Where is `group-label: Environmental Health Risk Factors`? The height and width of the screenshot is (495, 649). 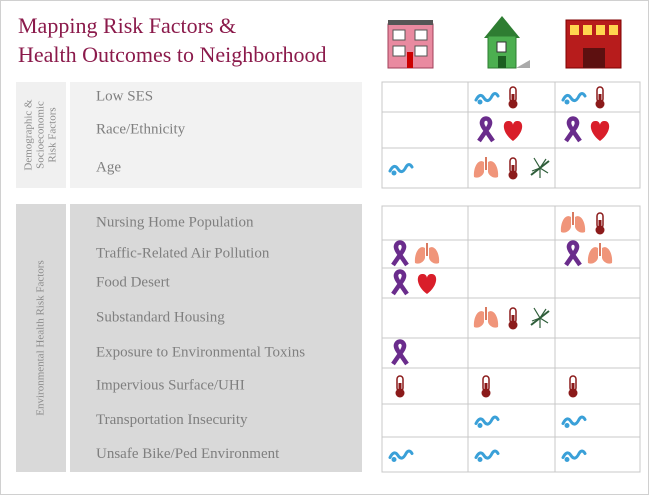 group-label: Environmental Health Risk Factors is located at coordinates (41, 338).